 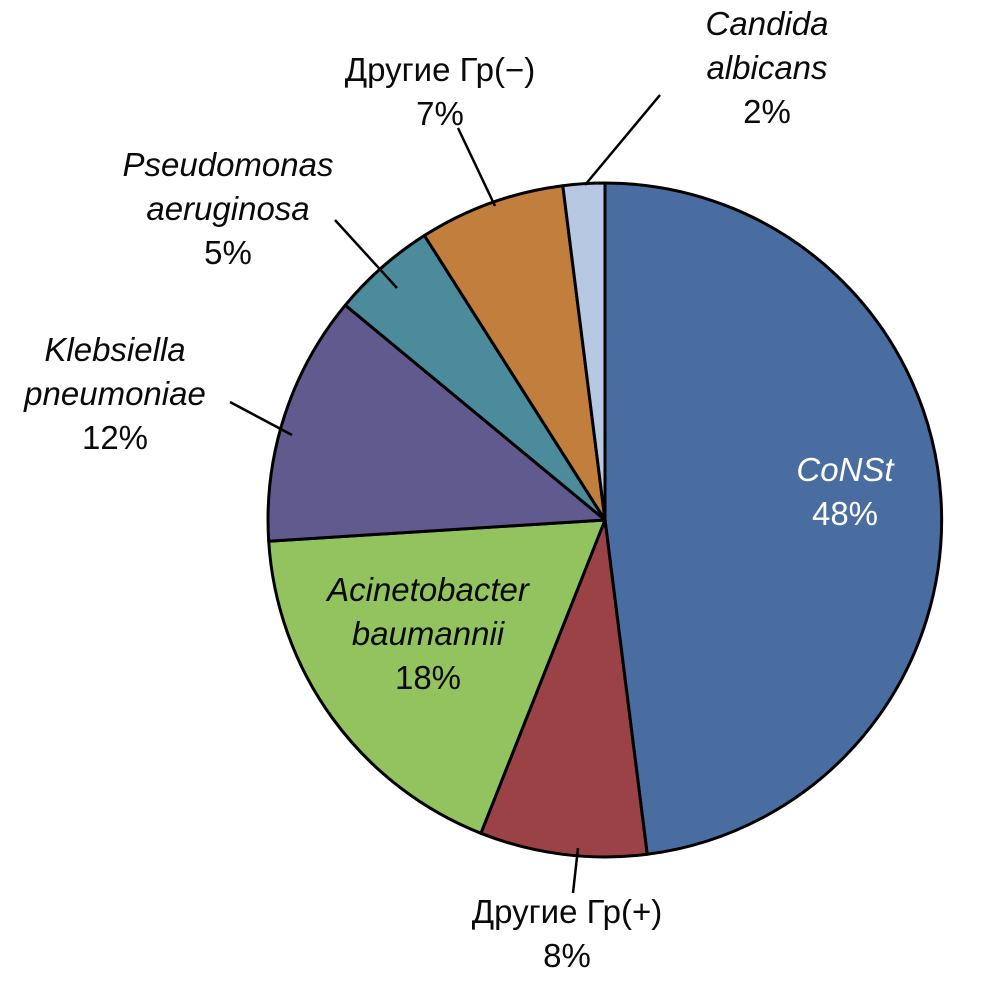 I want to click on label-klebsiella-pneumoniae: Klebsiella pneumoniae 12%, so click(x=115, y=394).